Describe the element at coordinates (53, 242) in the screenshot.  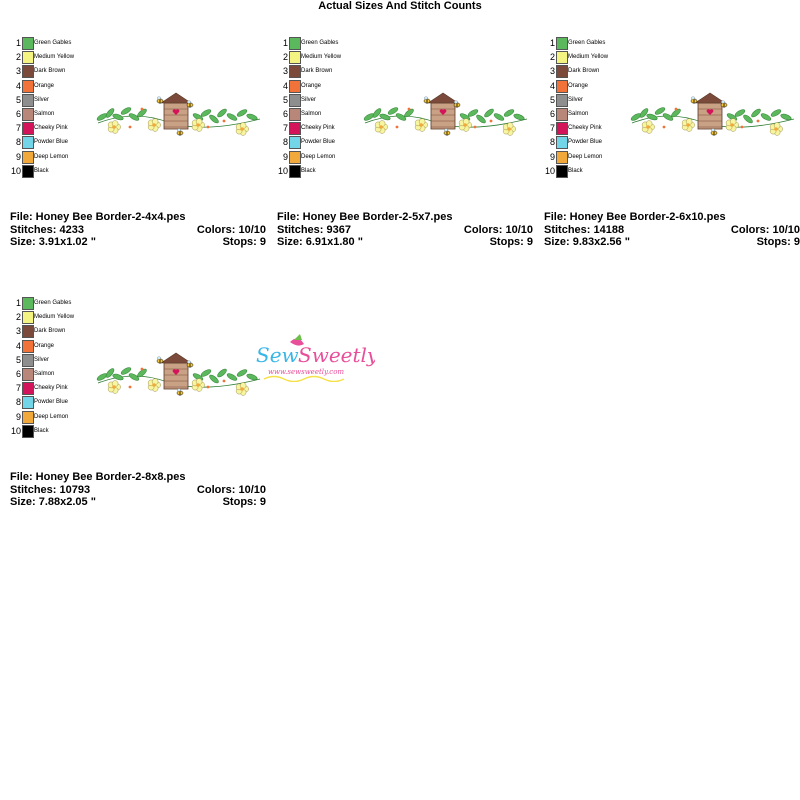
I see `design-size: Size: 3.91x1.02 "` at that location.